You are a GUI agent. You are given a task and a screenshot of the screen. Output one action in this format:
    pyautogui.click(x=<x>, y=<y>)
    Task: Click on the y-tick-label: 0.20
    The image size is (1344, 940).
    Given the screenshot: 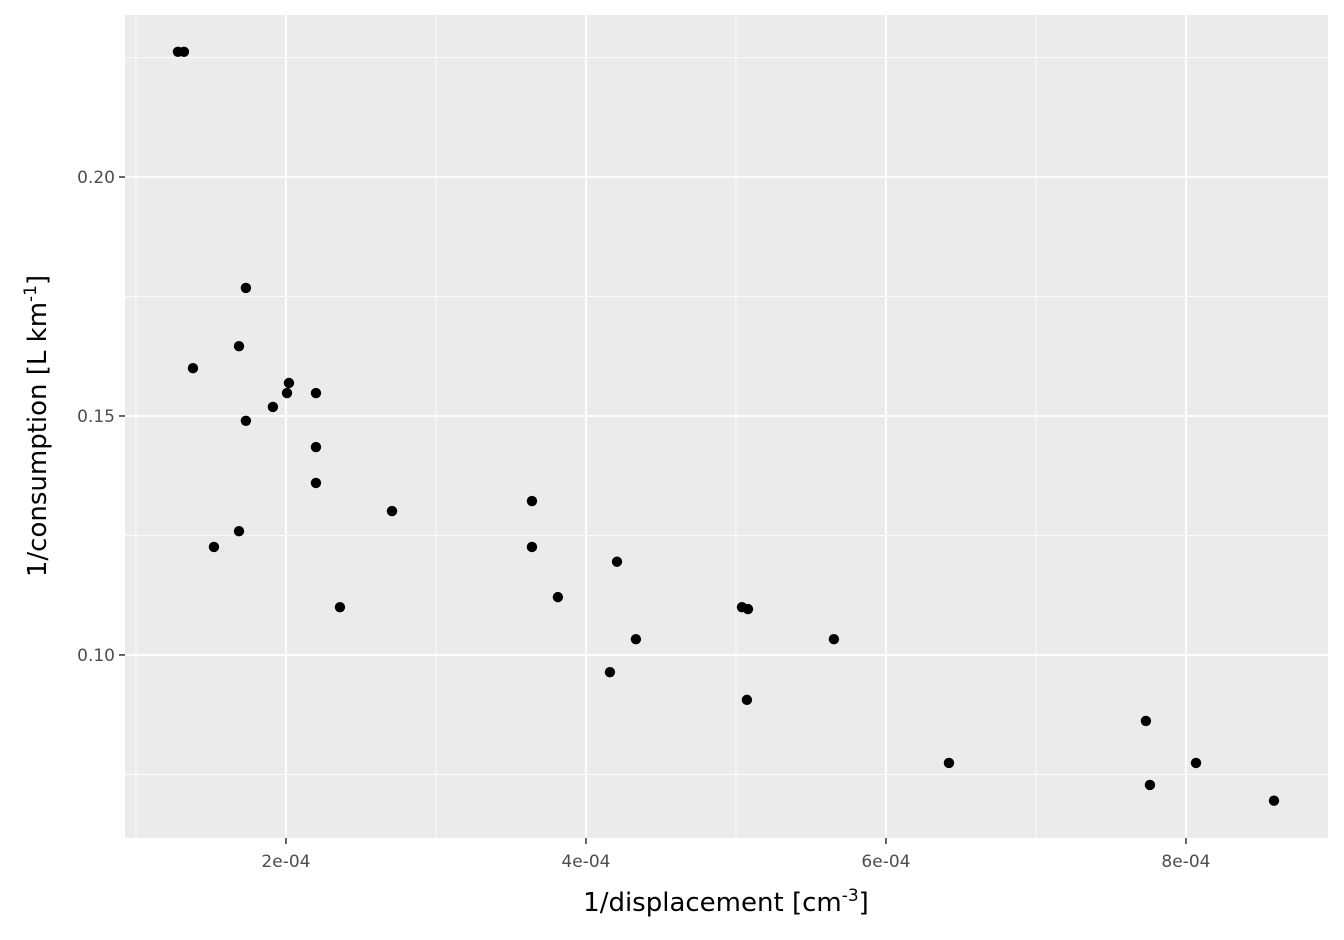 What is the action you would take?
    pyautogui.click(x=96, y=178)
    